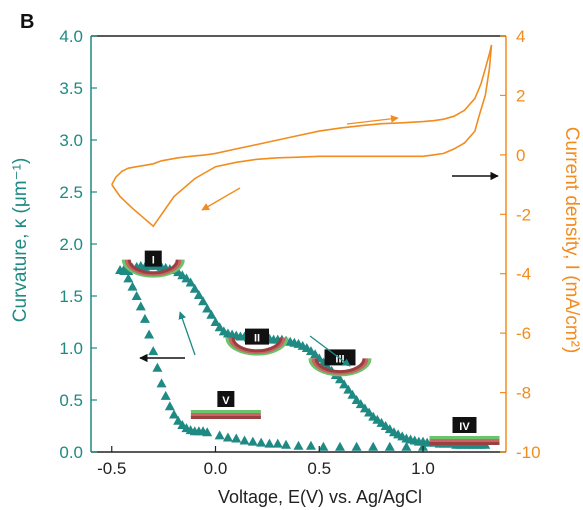 This screenshot has width=583, height=510. I want to click on panel-label: B, so click(27, 22).